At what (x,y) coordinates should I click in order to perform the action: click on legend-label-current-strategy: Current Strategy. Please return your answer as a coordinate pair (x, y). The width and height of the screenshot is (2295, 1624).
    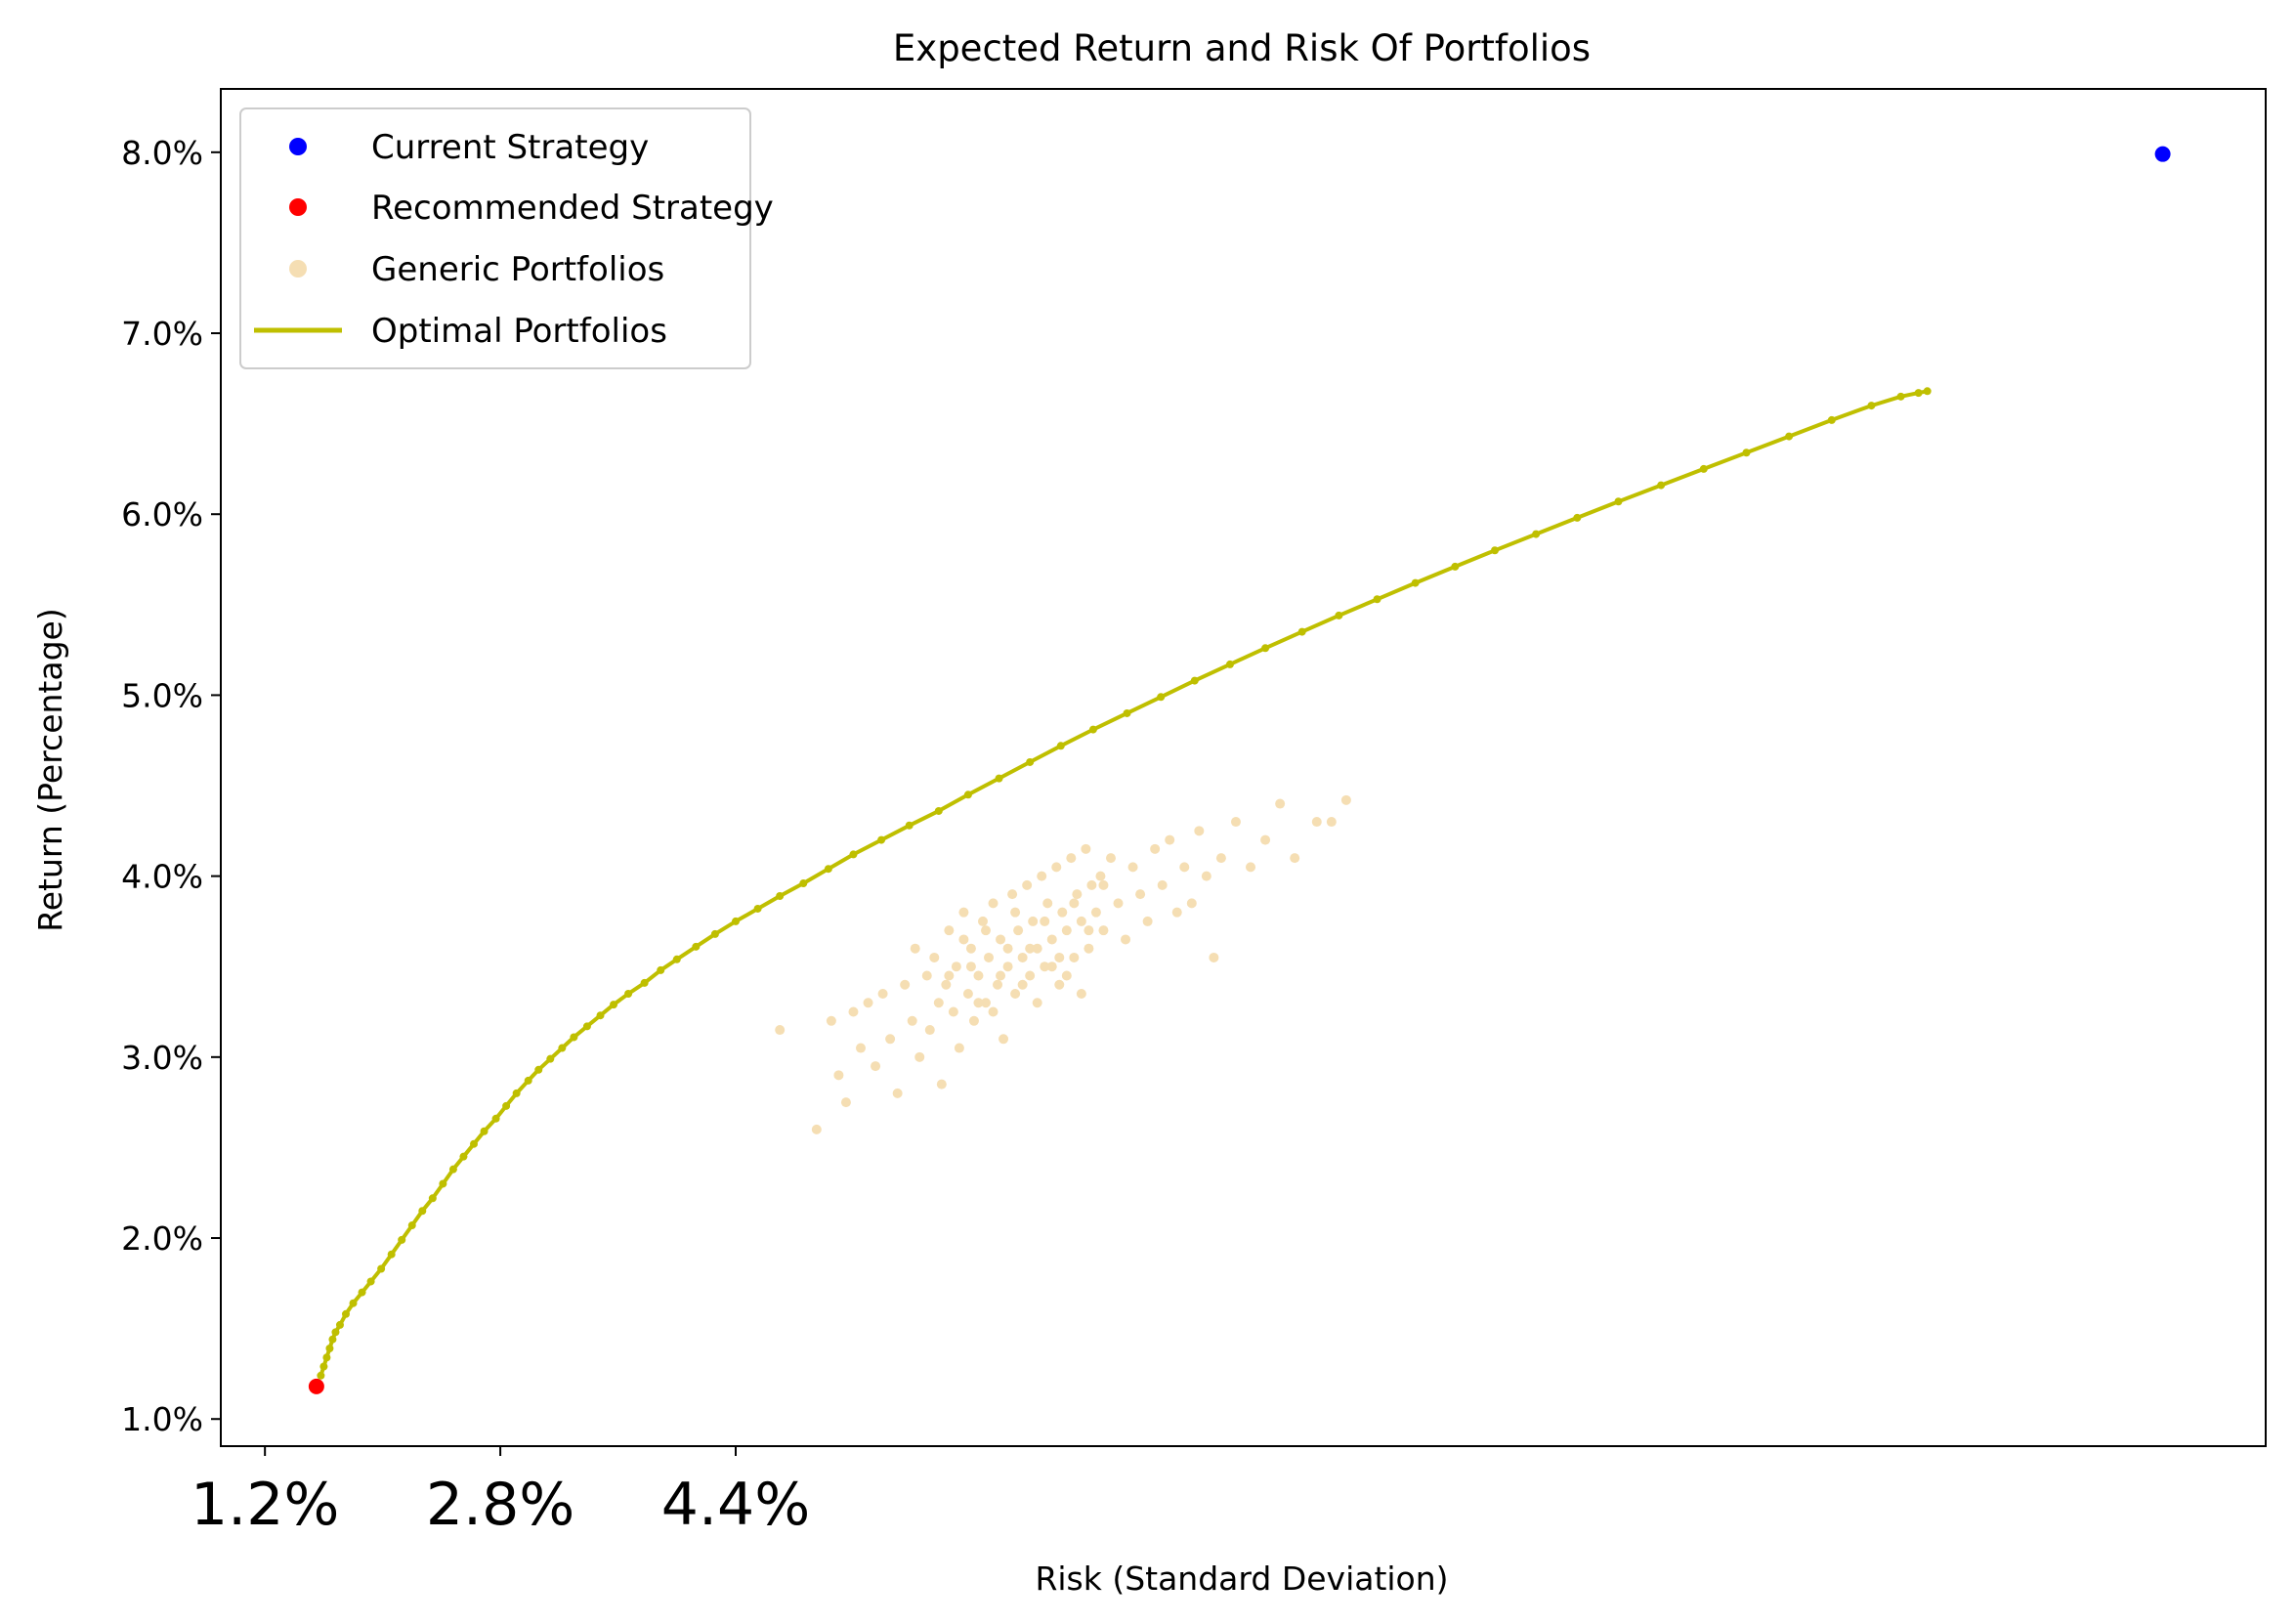
    Looking at the image, I should click on (510, 147).